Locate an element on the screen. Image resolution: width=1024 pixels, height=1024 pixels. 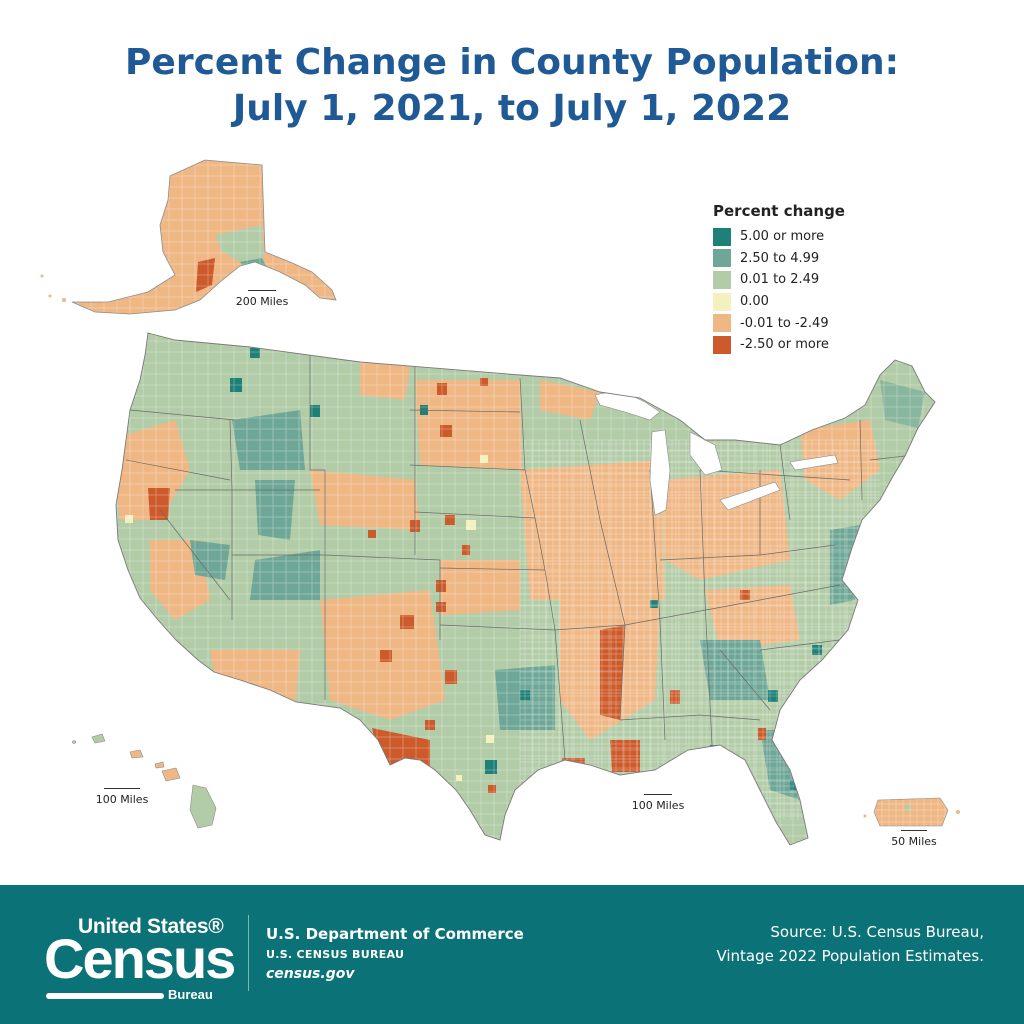
scale-bar-alaska: 200 Miles is located at coordinates (262, 299).